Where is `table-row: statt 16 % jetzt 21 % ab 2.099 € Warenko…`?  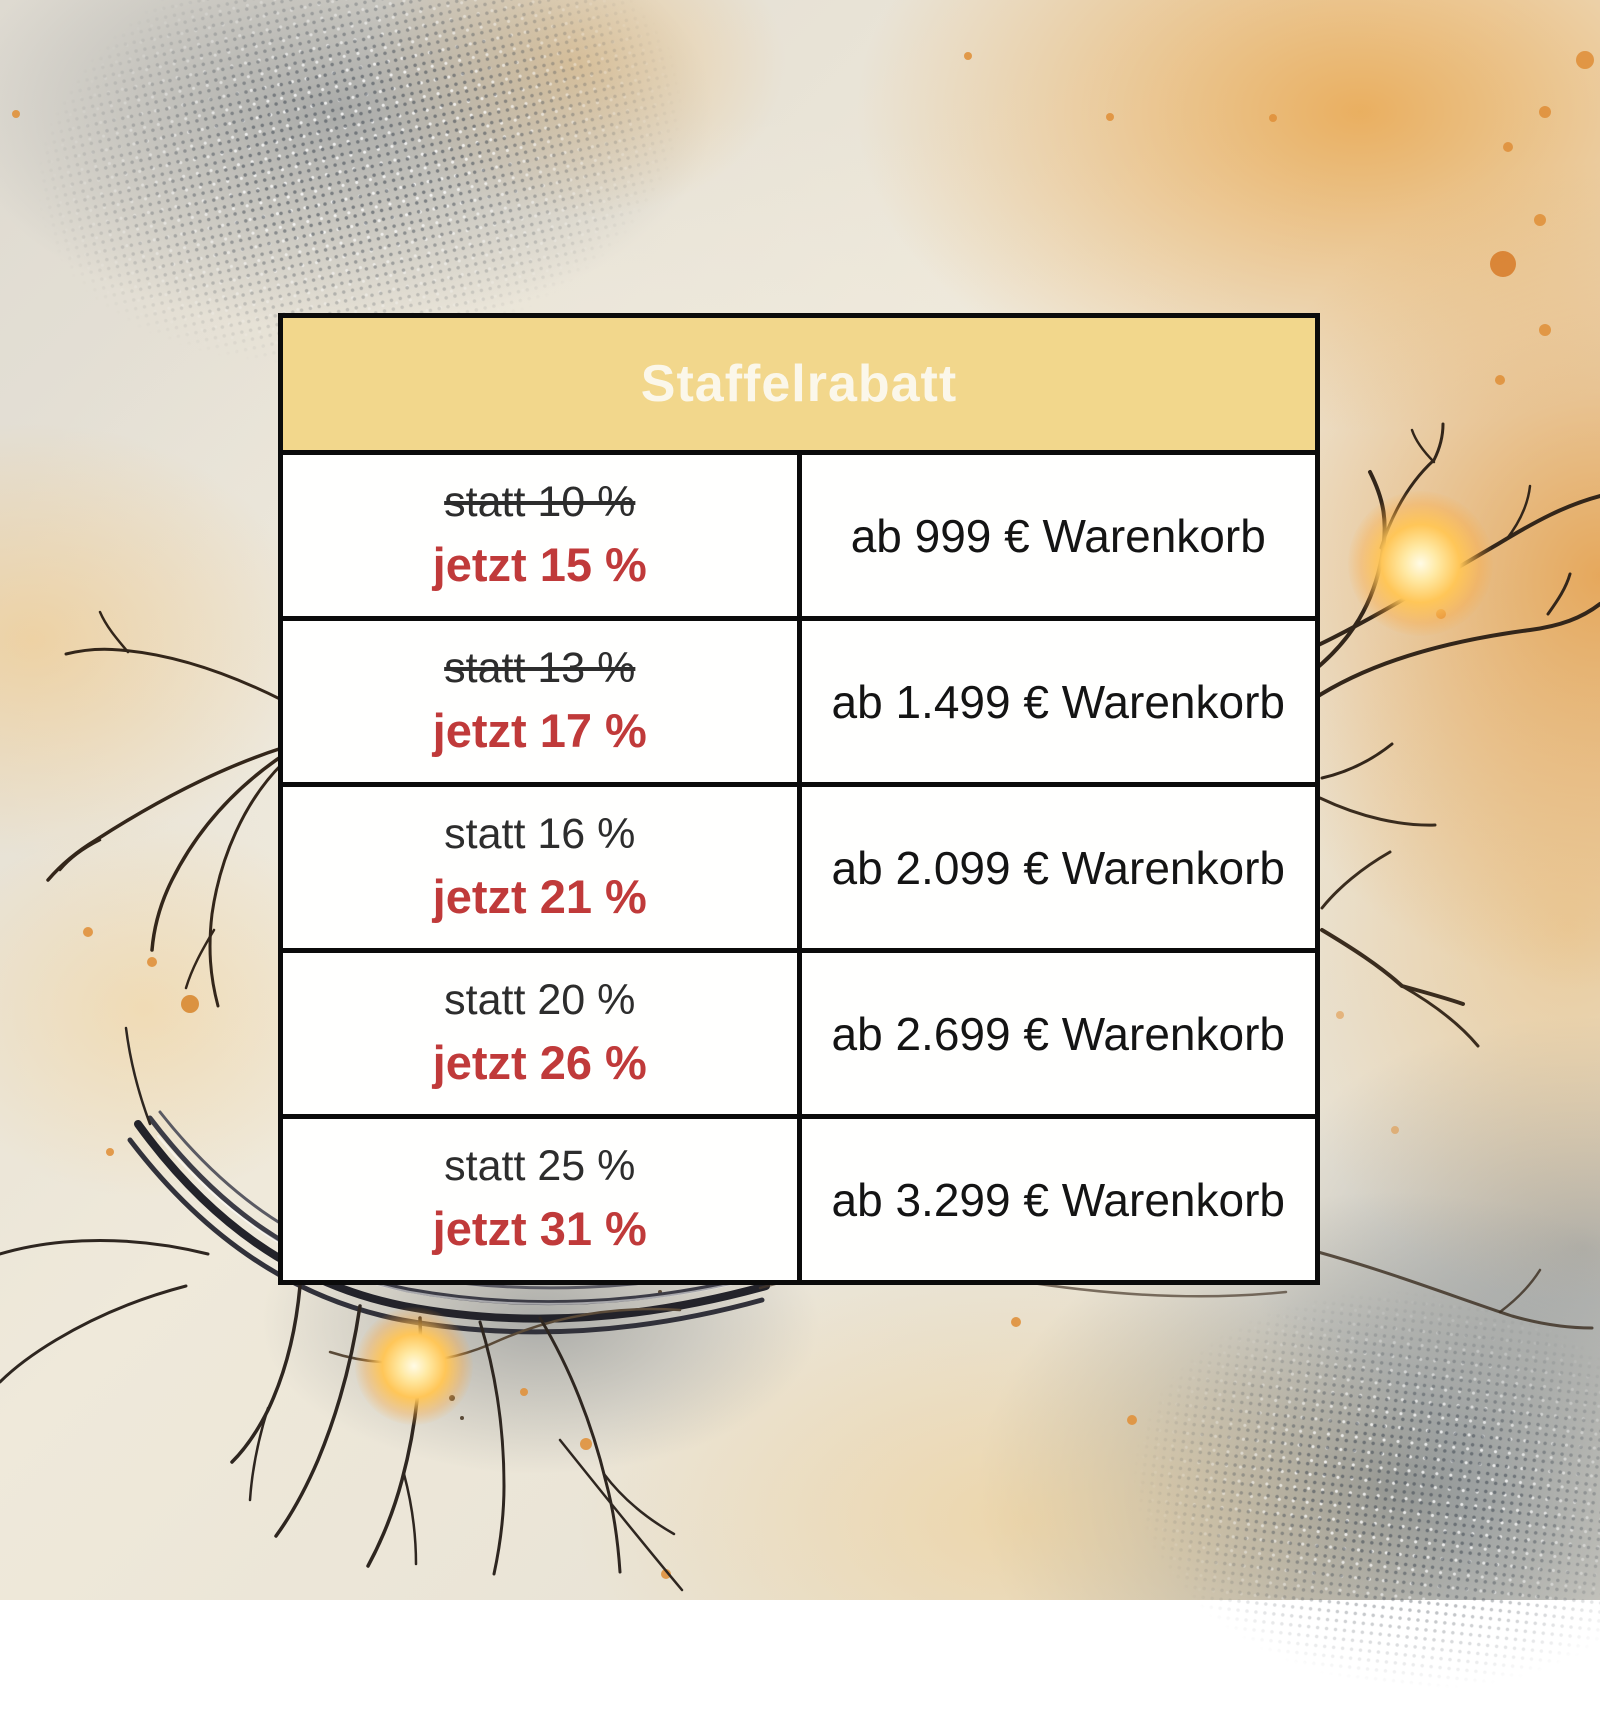 table-row: statt 16 % jetzt 21 % ab 2.099 € Warenko… is located at coordinates (799, 867).